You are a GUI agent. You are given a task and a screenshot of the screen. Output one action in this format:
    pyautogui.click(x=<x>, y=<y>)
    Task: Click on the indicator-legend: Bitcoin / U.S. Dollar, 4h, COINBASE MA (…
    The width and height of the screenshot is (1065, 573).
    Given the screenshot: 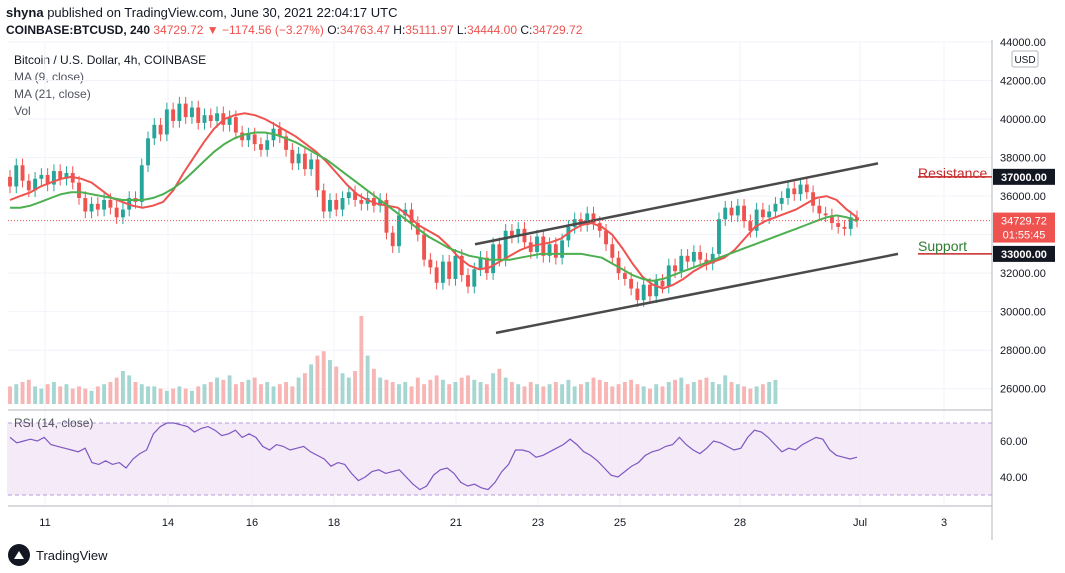 What is the action you would take?
    pyautogui.click(x=110, y=86)
    